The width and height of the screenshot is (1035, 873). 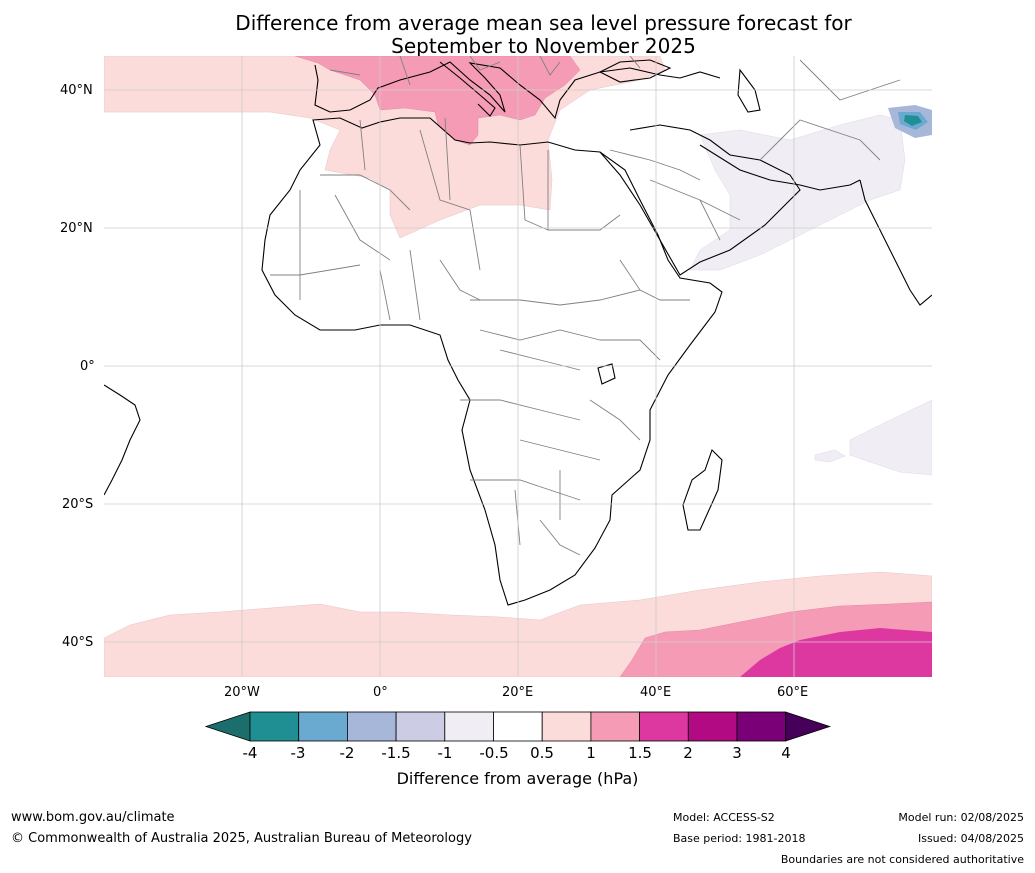 I want to click on footer-issued: Issued: 04/08/2025, so click(x=970, y=838).